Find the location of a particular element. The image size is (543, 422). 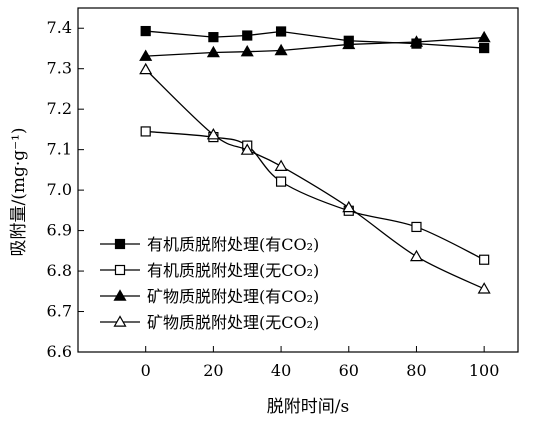

legend-label: 有机质脱附处理(无CO₂) is located at coordinates (233, 270).